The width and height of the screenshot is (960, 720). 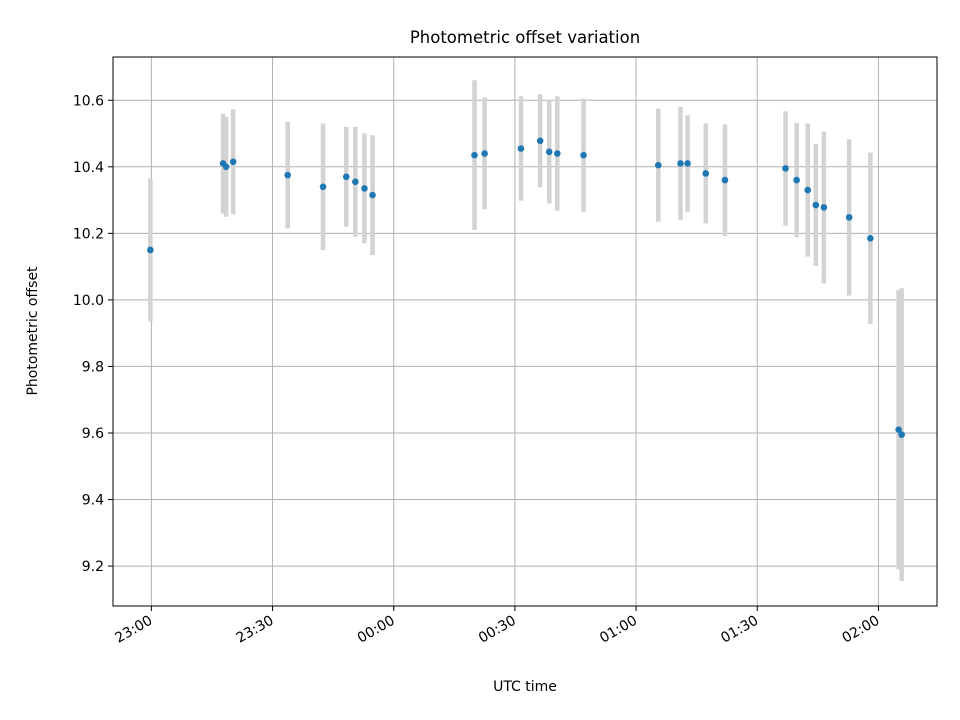 I want to click on chart-title: Photometric offset variation, so click(x=525, y=37).